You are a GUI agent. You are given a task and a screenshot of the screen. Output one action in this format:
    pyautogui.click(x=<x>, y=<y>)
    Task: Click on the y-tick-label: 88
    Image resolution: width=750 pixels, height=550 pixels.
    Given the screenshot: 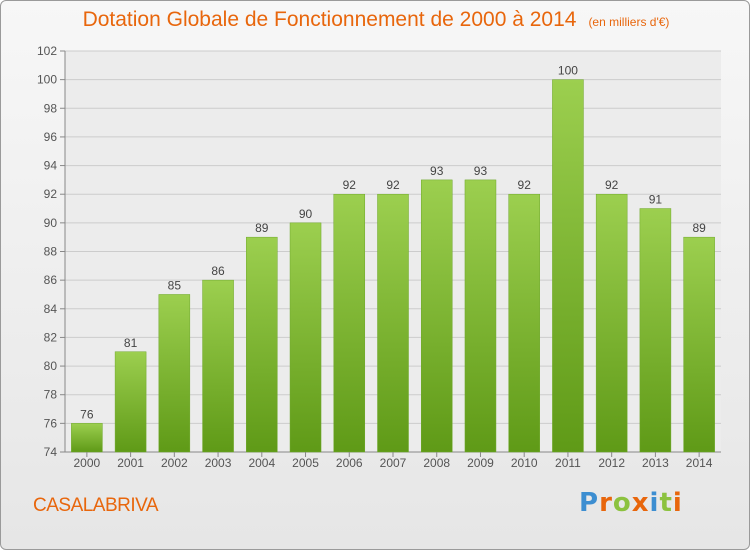 What is the action you would take?
    pyautogui.click(x=51, y=252)
    